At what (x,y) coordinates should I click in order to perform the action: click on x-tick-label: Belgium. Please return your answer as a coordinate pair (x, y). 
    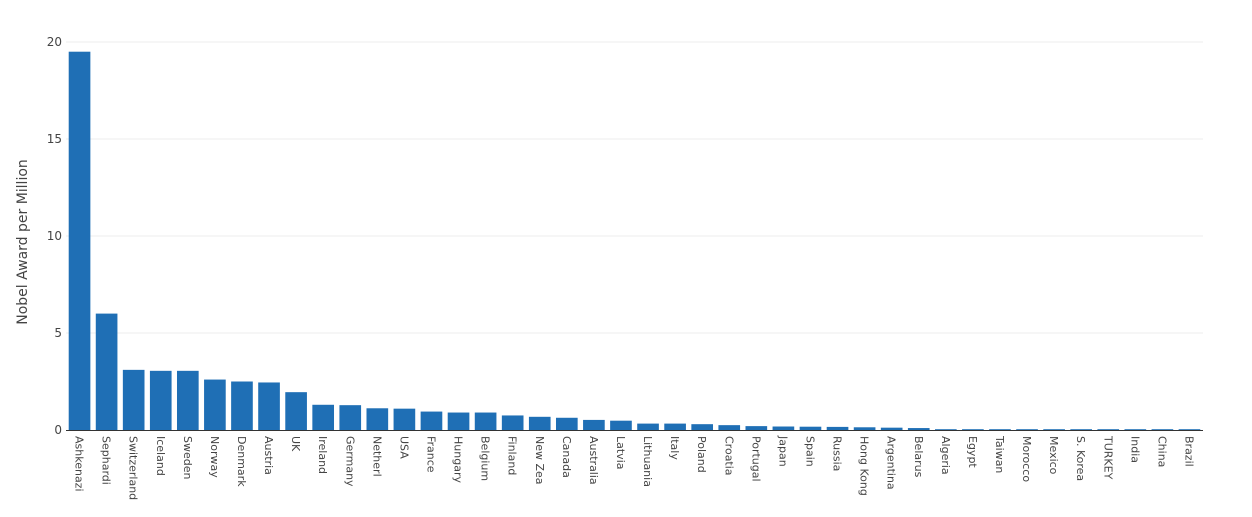
    Looking at the image, I should click on (485, 458).